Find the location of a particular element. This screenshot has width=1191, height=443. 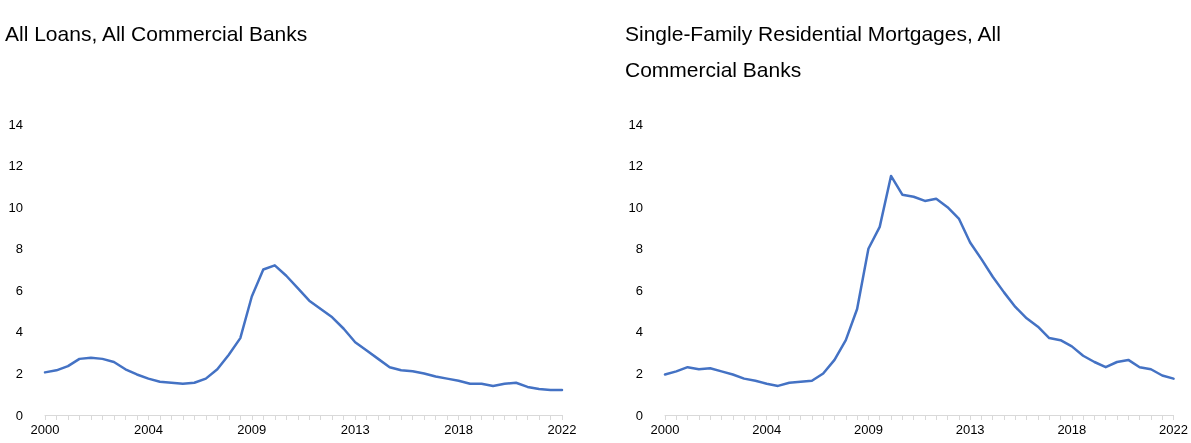

chart-title: Single-Family Residential Mortgages, All Commercial Banks is located at coordinates (816, 51).